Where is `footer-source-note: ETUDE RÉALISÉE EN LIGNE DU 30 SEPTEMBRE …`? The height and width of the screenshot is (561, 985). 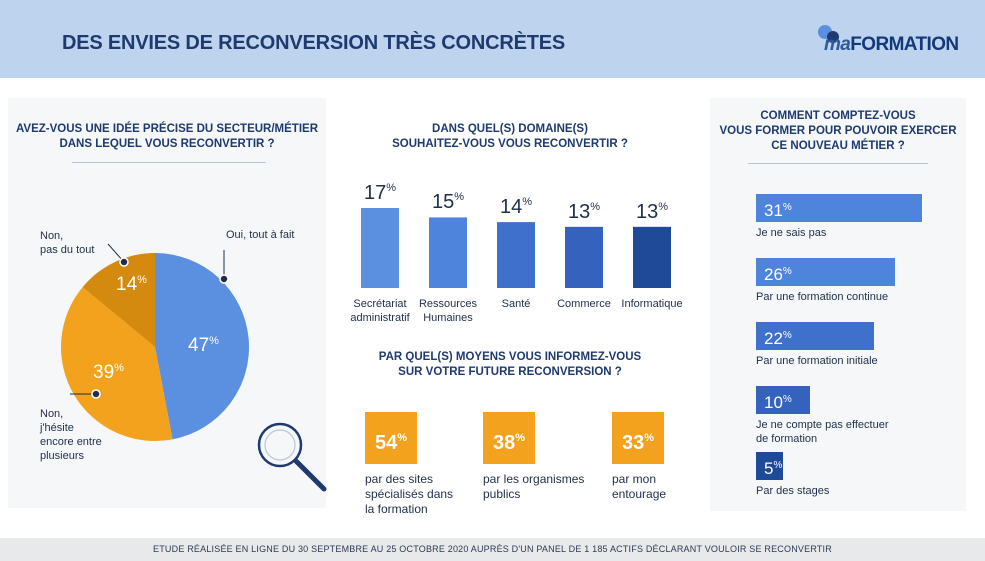
footer-source-note: ETUDE RÉALISÉE EN LIGNE DU 30 SEPTEMBRE … is located at coordinates (492, 549).